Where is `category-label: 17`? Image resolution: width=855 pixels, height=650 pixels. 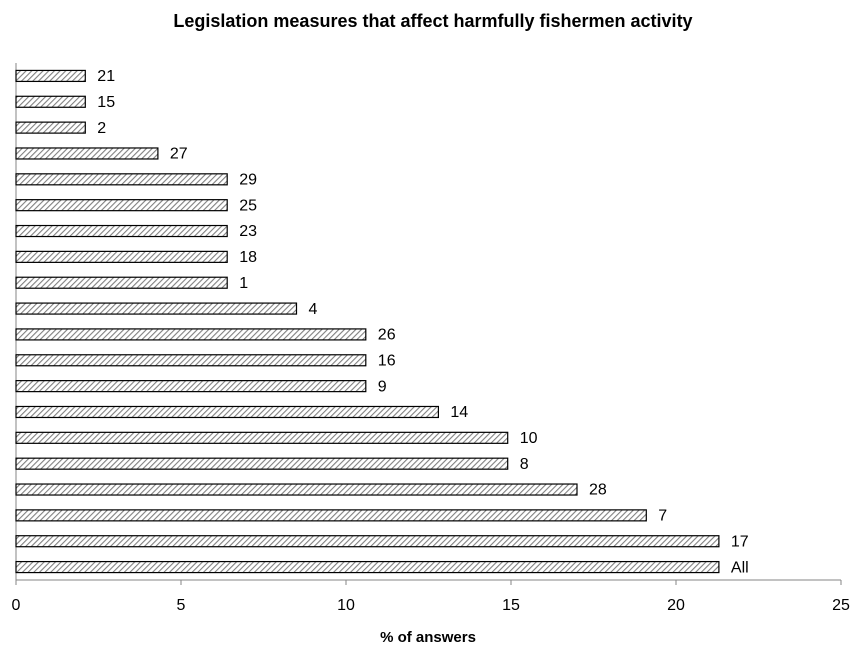 category-label: 17 is located at coordinates (740, 541).